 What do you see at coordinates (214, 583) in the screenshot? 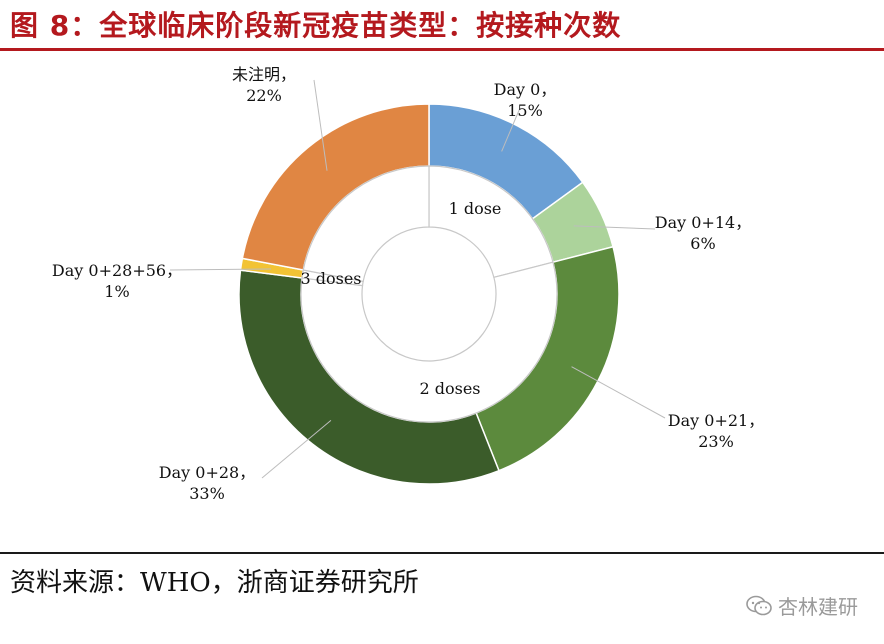
I see `source-note: 资料来源：WHO，浙商证券研究所` at bounding box center [214, 583].